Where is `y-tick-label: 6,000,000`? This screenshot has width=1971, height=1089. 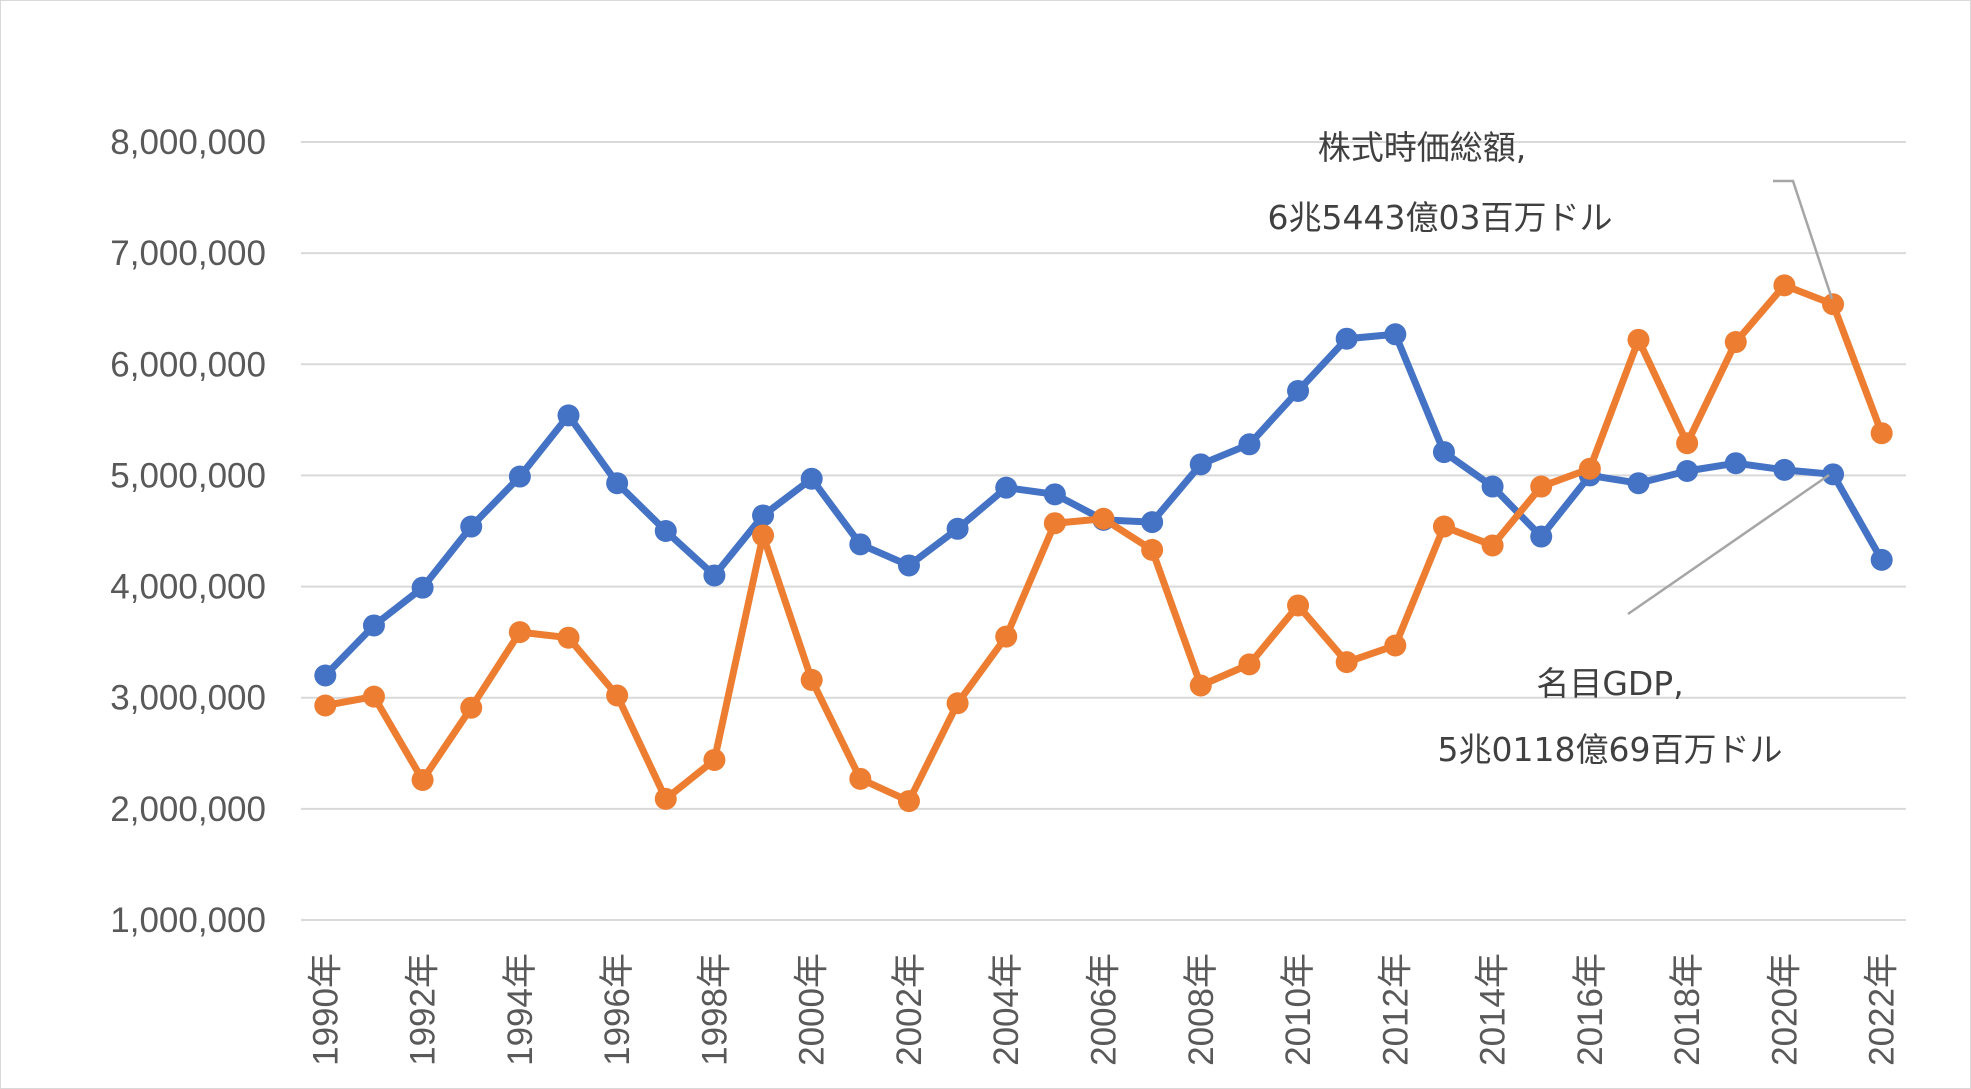
y-tick-label: 6,000,000 is located at coordinates (188, 364).